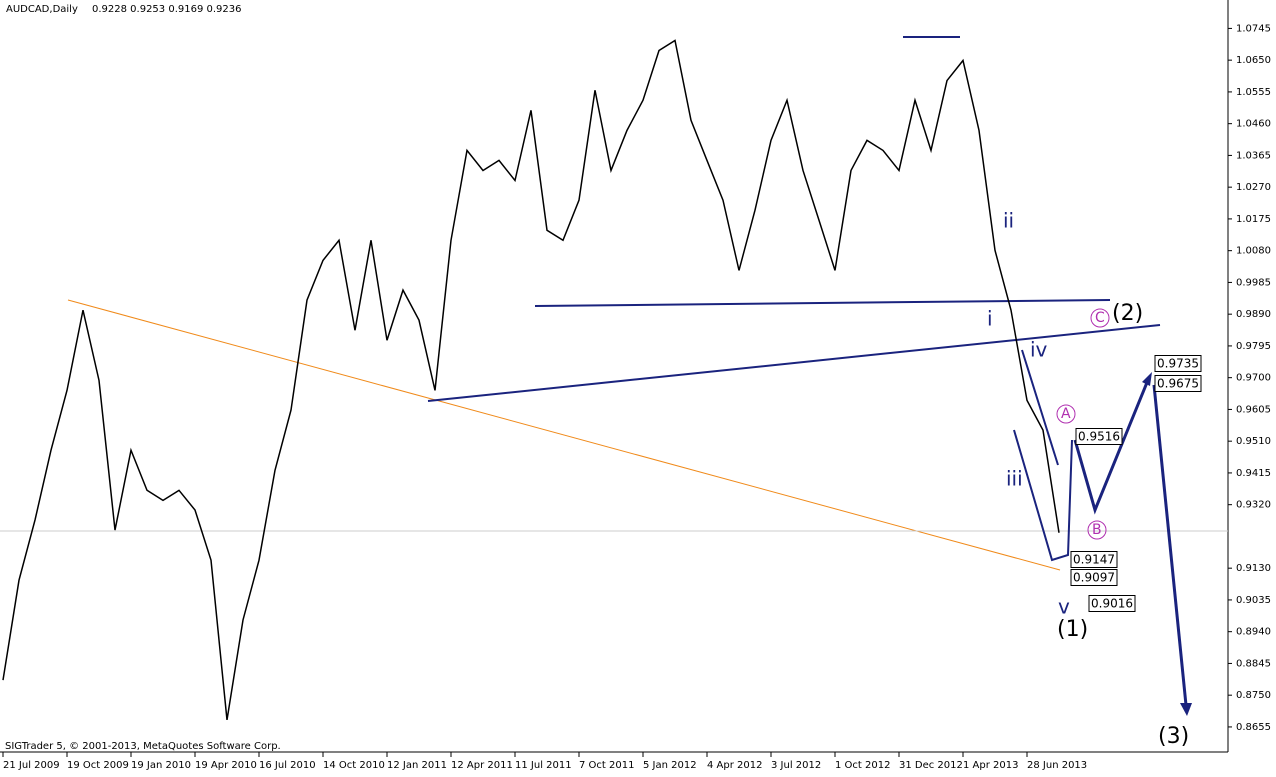 This screenshot has height=777, width=1276. Describe the element at coordinates (1253, 219) in the screenshot. I see `y-tick-label: 1.0175` at that location.